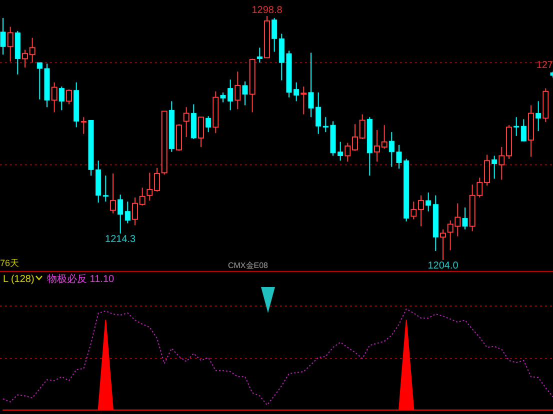 This screenshot has height=414, width=553. Describe the element at coordinates (10, 263) in the screenshot. I see `annotation: 76天` at that location.